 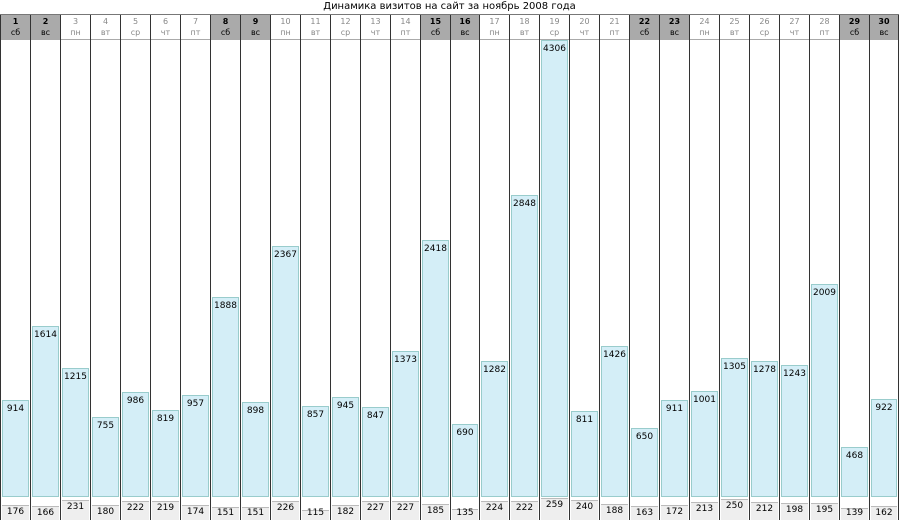 I want to click on secondary-data-label: 198, so click(x=794, y=510).